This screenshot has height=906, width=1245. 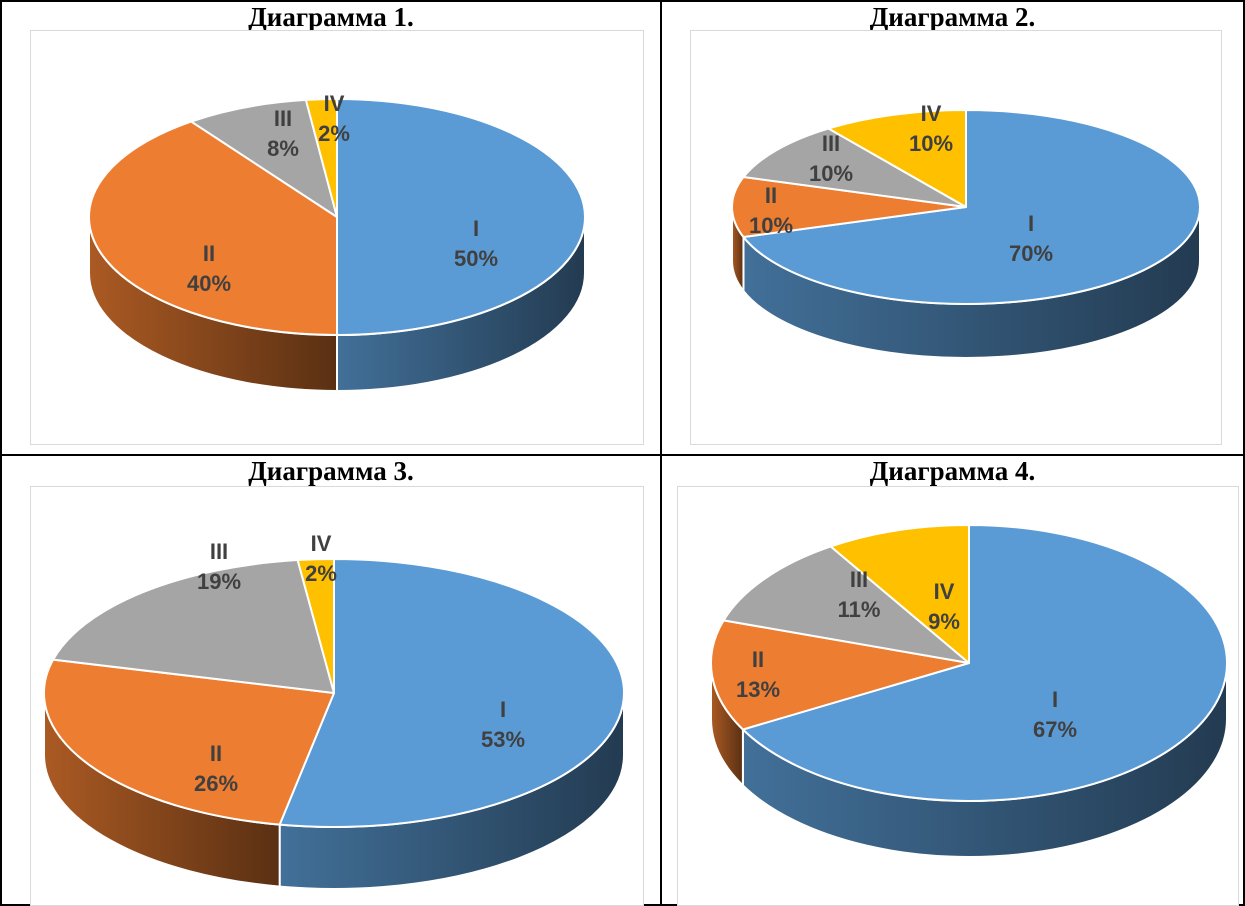 What do you see at coordinates (952, 471) in the screenshot?
I see `chart-title: Диаграмма 4.` at bounding box center [952, 471].